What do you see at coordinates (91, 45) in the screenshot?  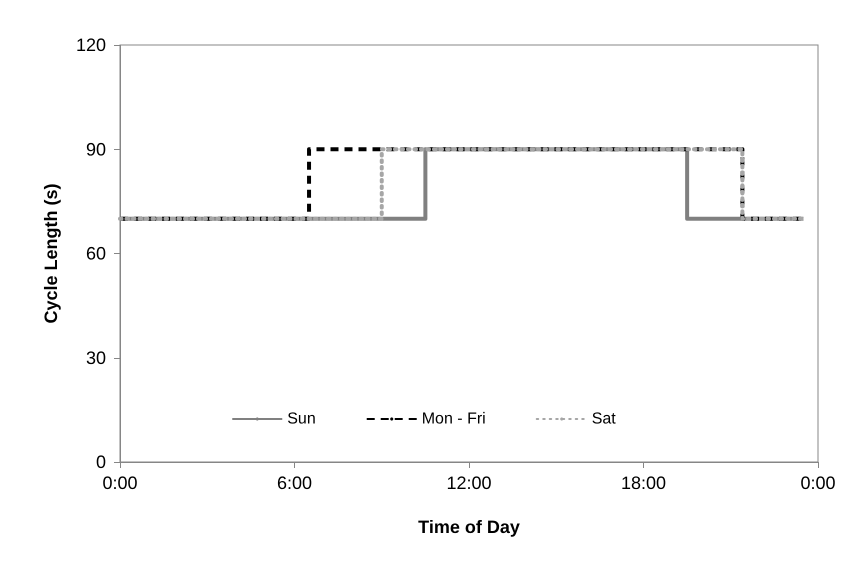 I see `y-tick-label: 120` at bounding box center [91, 45].